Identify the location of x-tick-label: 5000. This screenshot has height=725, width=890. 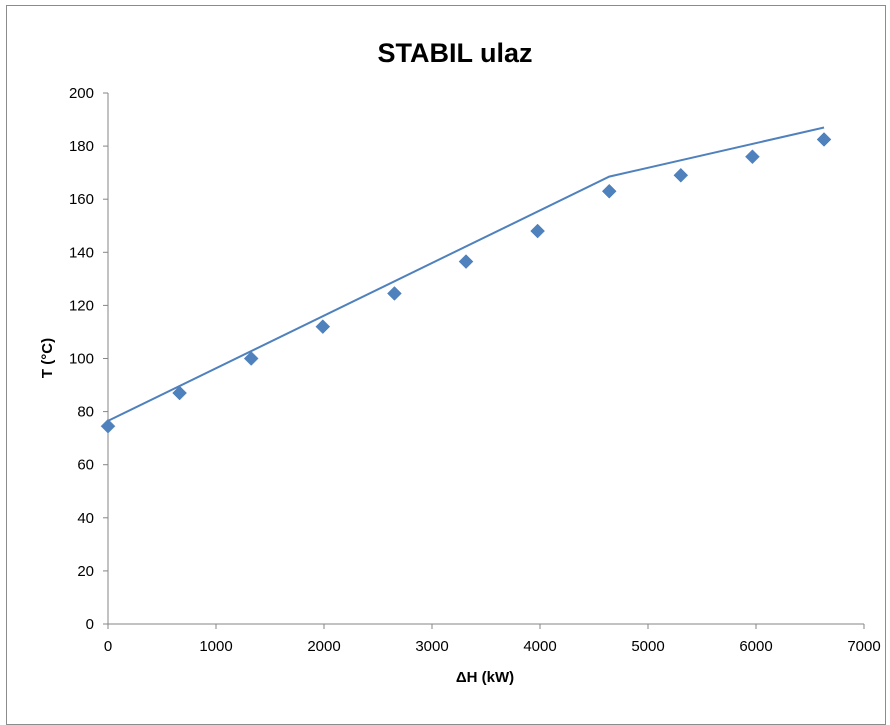
(647, 646).